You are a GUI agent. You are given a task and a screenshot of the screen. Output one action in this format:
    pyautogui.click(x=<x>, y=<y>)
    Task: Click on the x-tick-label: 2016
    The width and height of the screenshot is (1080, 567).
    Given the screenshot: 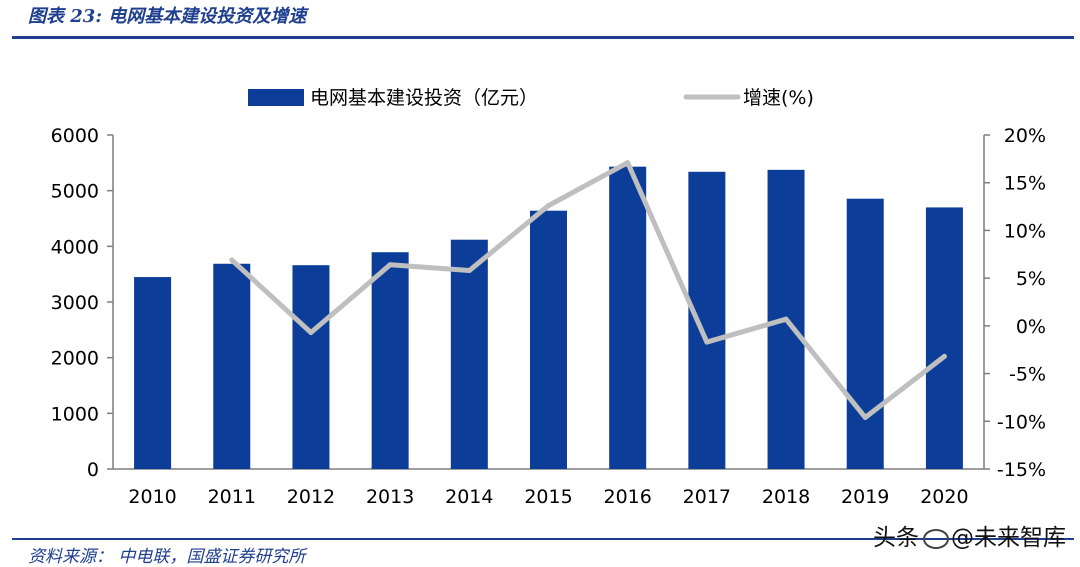 What is the action you would take?
    pyautogui.click(x=628, y=497)
    